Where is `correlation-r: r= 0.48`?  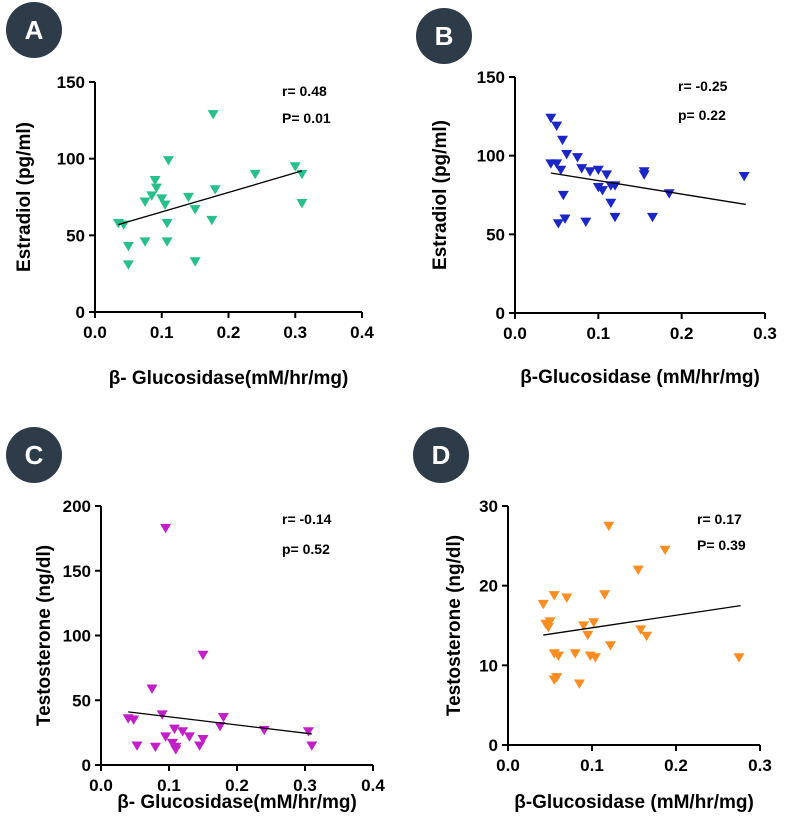 correlation-r: r= 0.48 is located at coordinates (304, 91).